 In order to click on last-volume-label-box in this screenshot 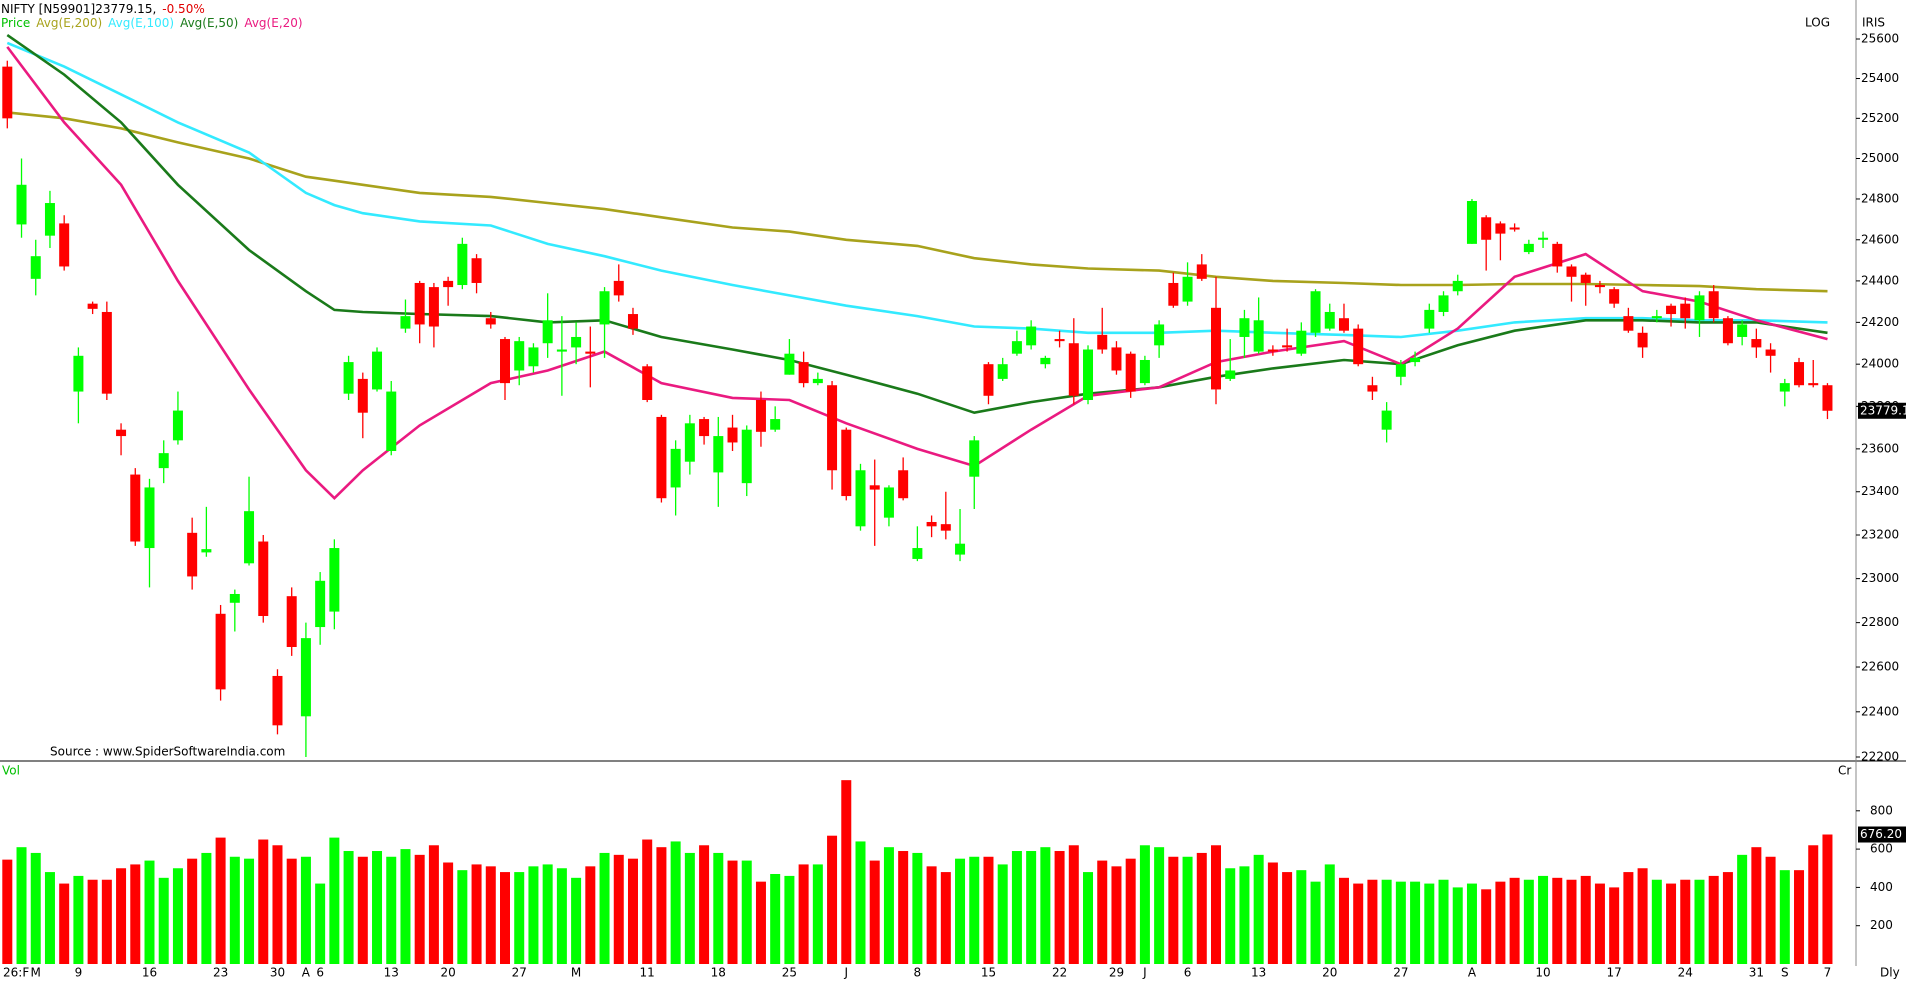, I will do `click(1882, 834)`.